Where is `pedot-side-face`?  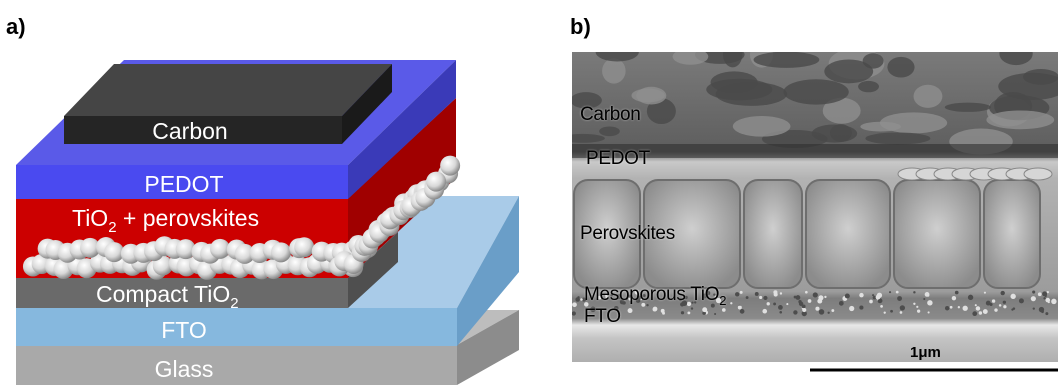
pedot-side-face is located at coordinates (402, 129).